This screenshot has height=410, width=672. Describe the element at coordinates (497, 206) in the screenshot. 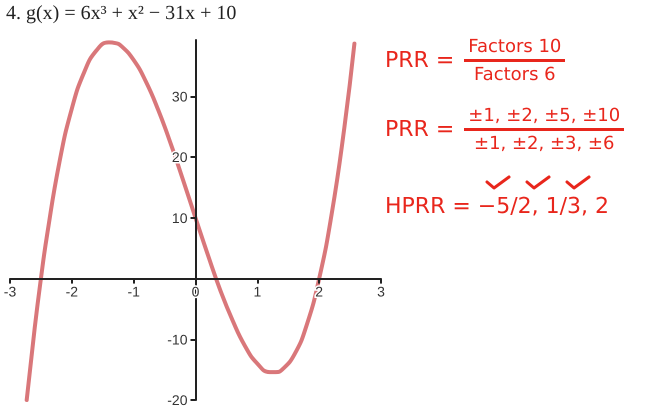

I see `text: HPRR = −5/2, 1/3, 2` at that location.